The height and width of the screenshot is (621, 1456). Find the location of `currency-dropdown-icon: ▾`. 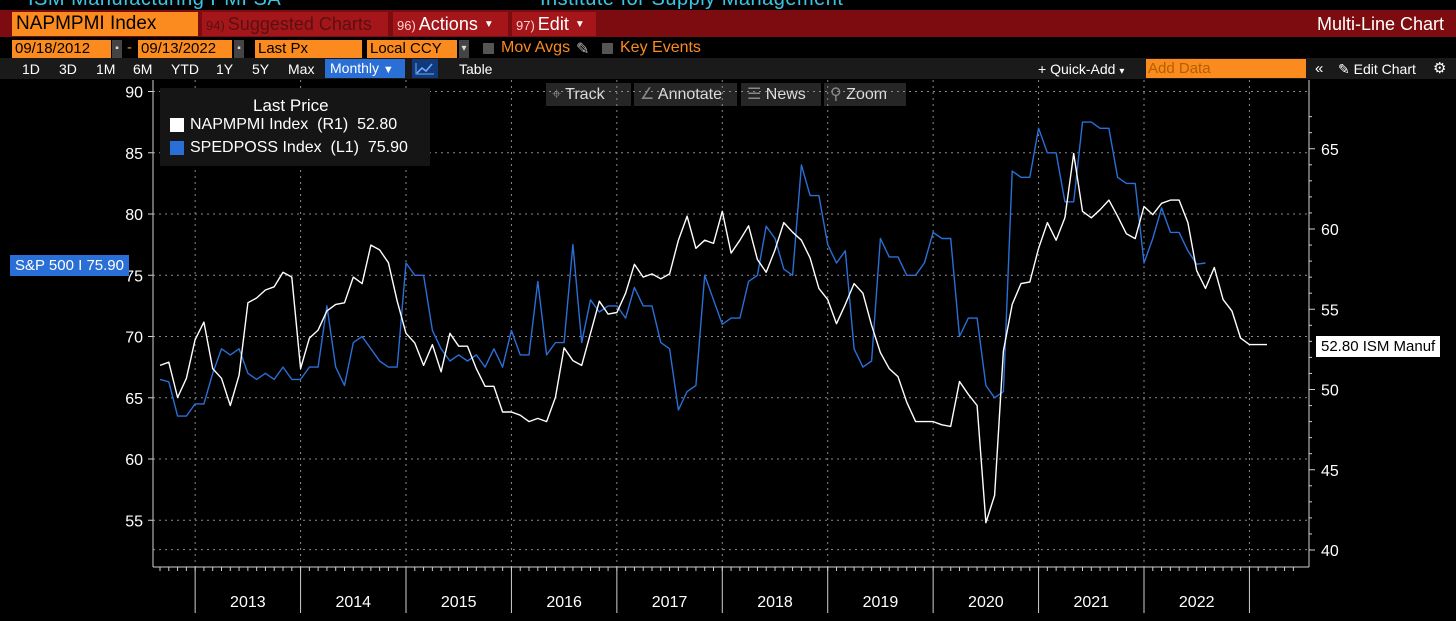

currency-dropdown-icon: ▾ is located at coordinates (464, 49).